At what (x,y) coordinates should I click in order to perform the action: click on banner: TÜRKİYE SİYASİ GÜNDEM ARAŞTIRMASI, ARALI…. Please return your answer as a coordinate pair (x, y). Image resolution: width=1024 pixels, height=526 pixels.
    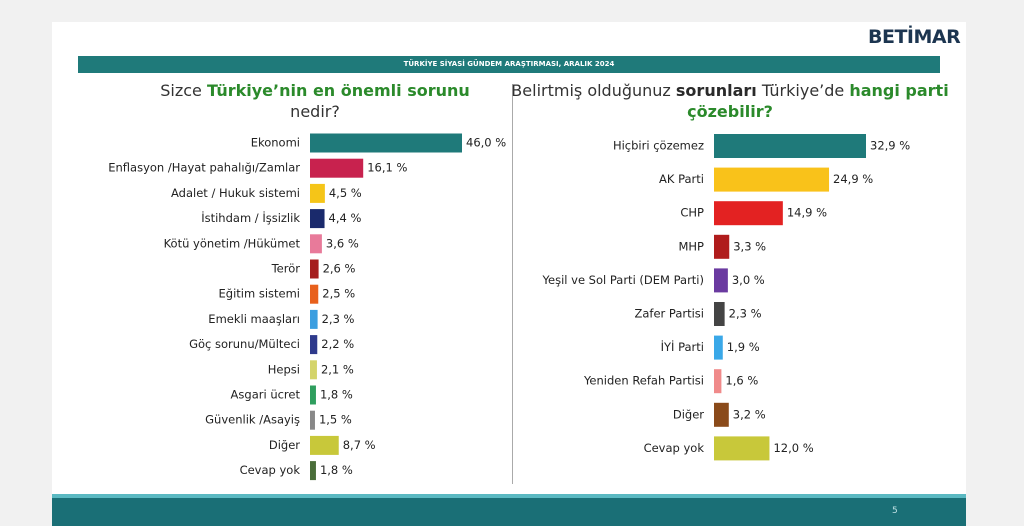
    Looking at the image, I should click on (509, 64).